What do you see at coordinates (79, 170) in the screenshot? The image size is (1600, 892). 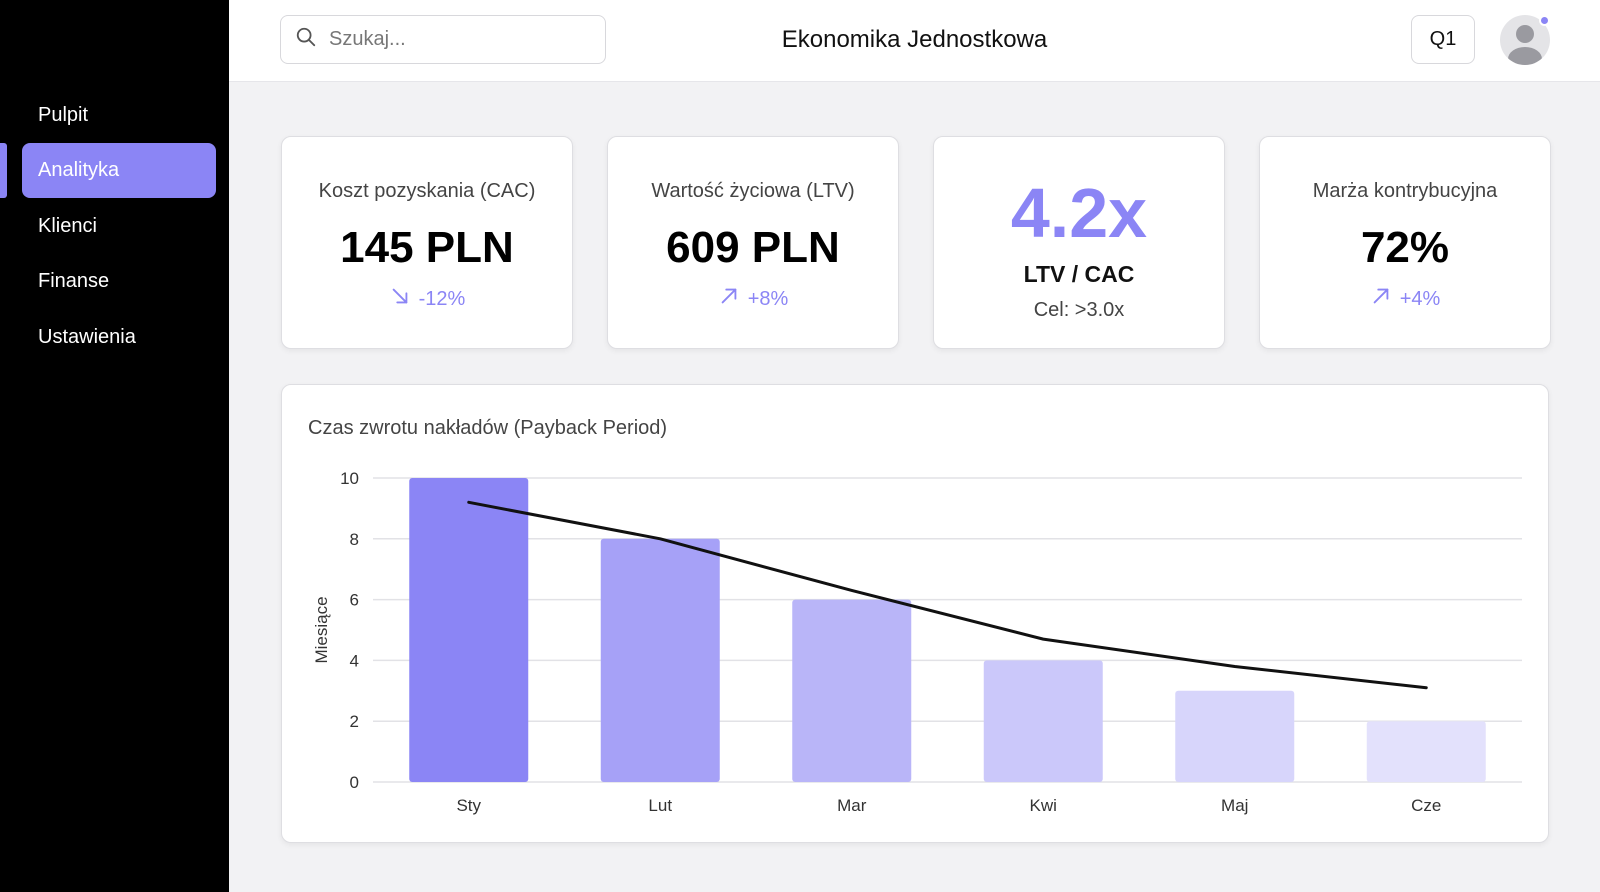 I see `sidebar-item-label: Analityka` at bounding box center [79, 170].